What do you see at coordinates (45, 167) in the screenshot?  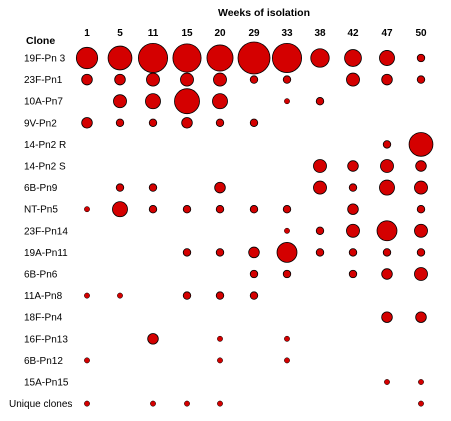 I see `clone-label: 14-Pn2 S` at bounding box center [45, 167].